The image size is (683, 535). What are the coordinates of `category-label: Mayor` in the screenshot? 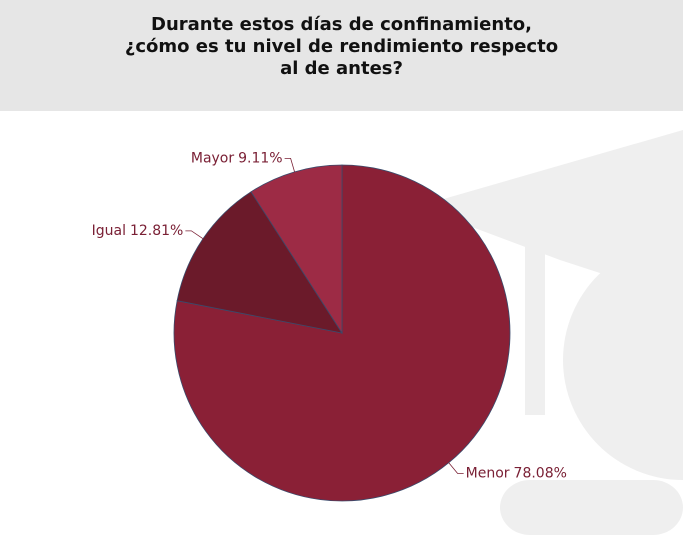 It's located at (213, 158).